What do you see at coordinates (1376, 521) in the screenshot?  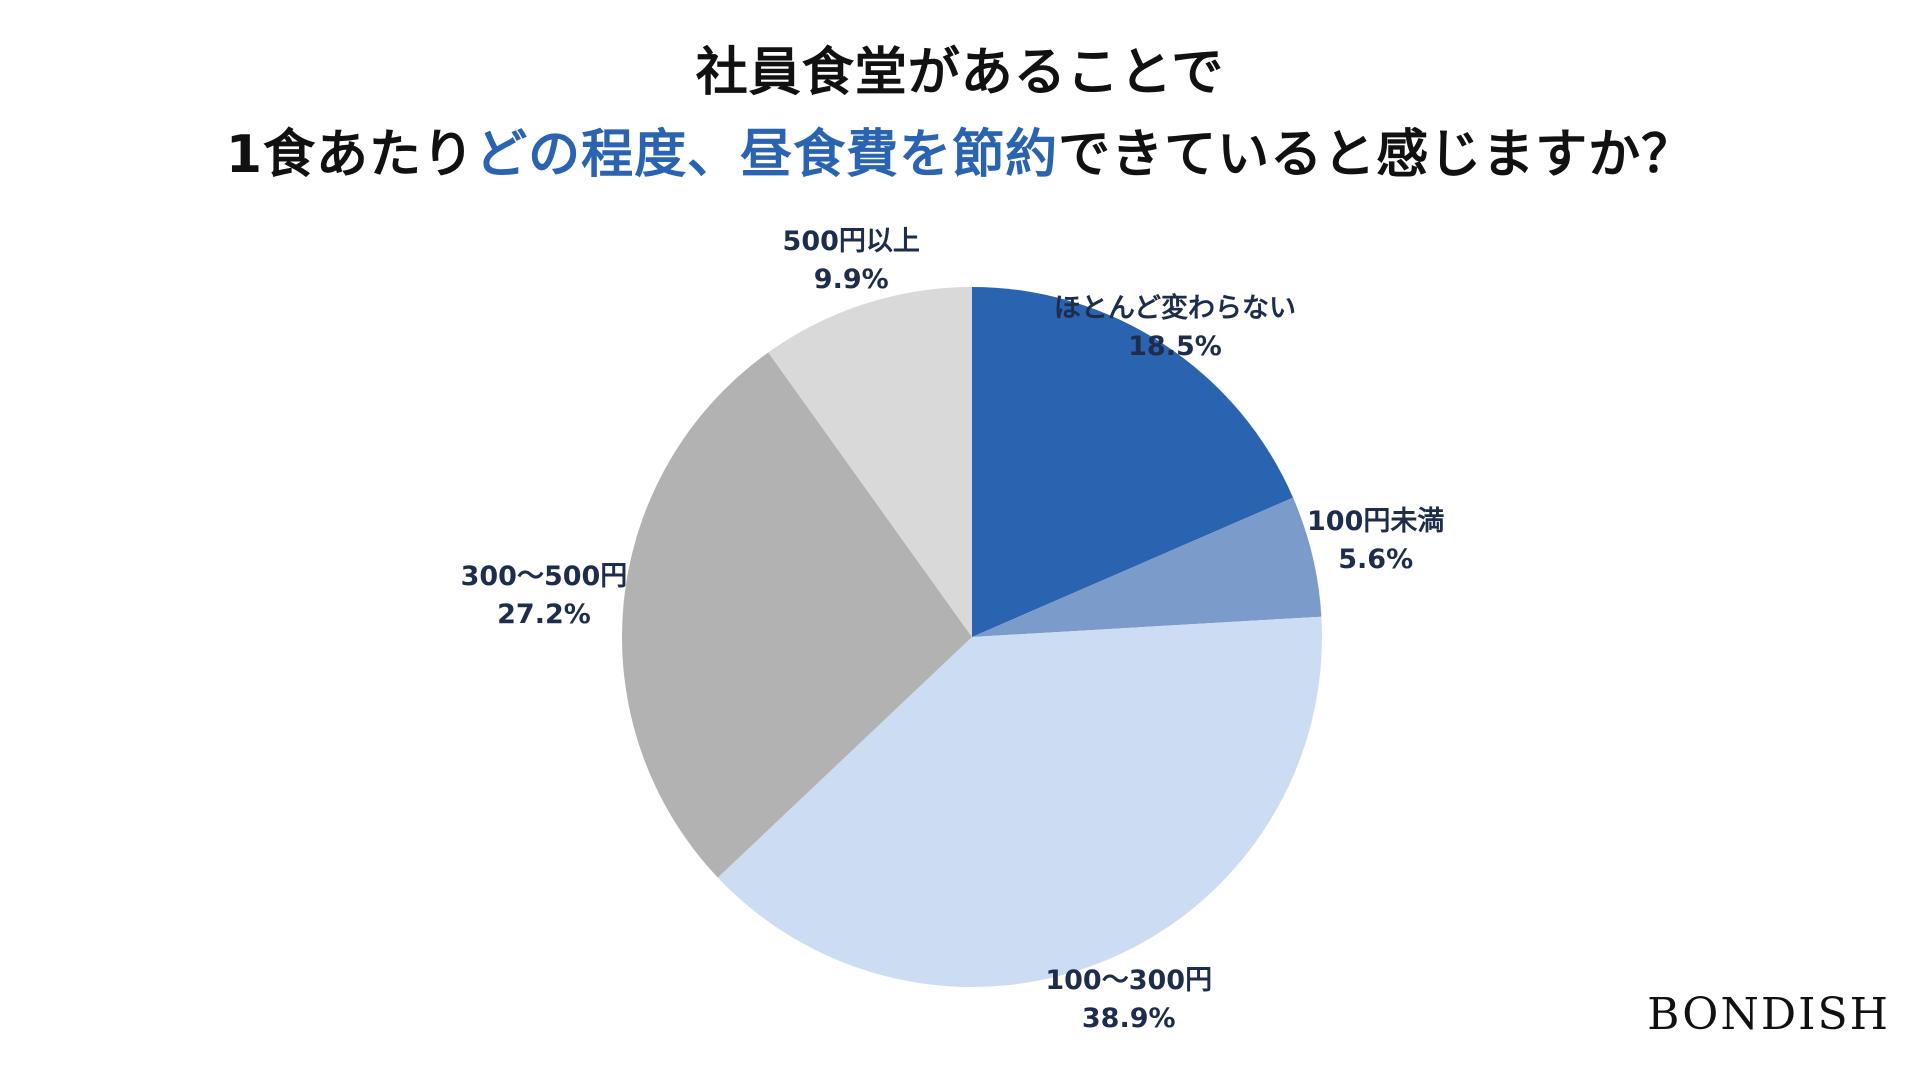 I see `slice-label-name: 100円未満` at bounding box center [1376, 521].